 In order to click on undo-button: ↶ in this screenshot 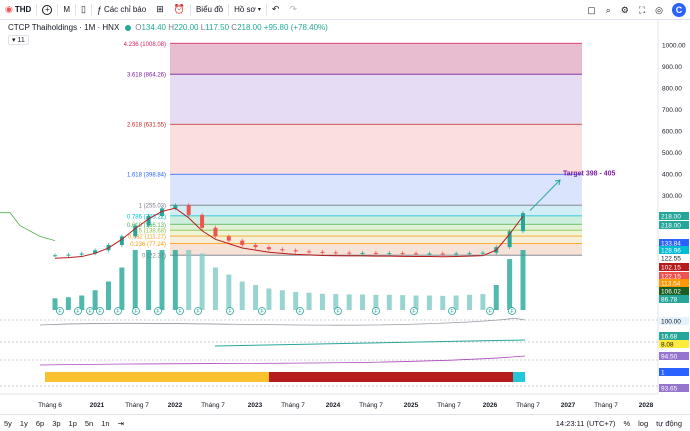, I will do `click(276, 10)`.